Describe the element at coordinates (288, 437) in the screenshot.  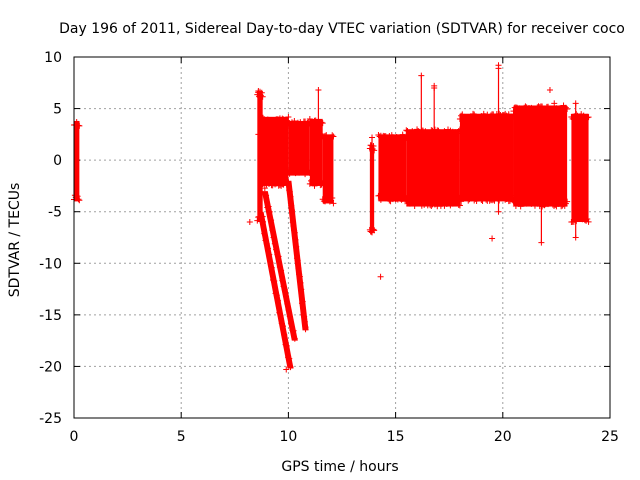
I see `x-tick-label: 10` at that location.